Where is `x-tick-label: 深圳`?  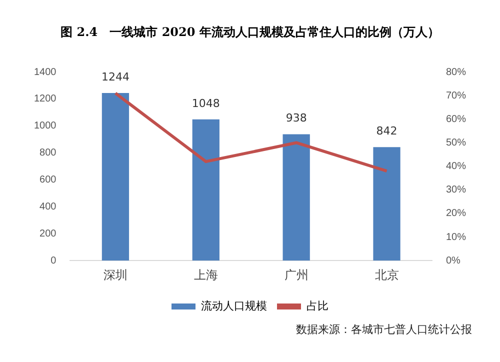 x-tick-label: 深圳 is located at coordinates (115, 275).